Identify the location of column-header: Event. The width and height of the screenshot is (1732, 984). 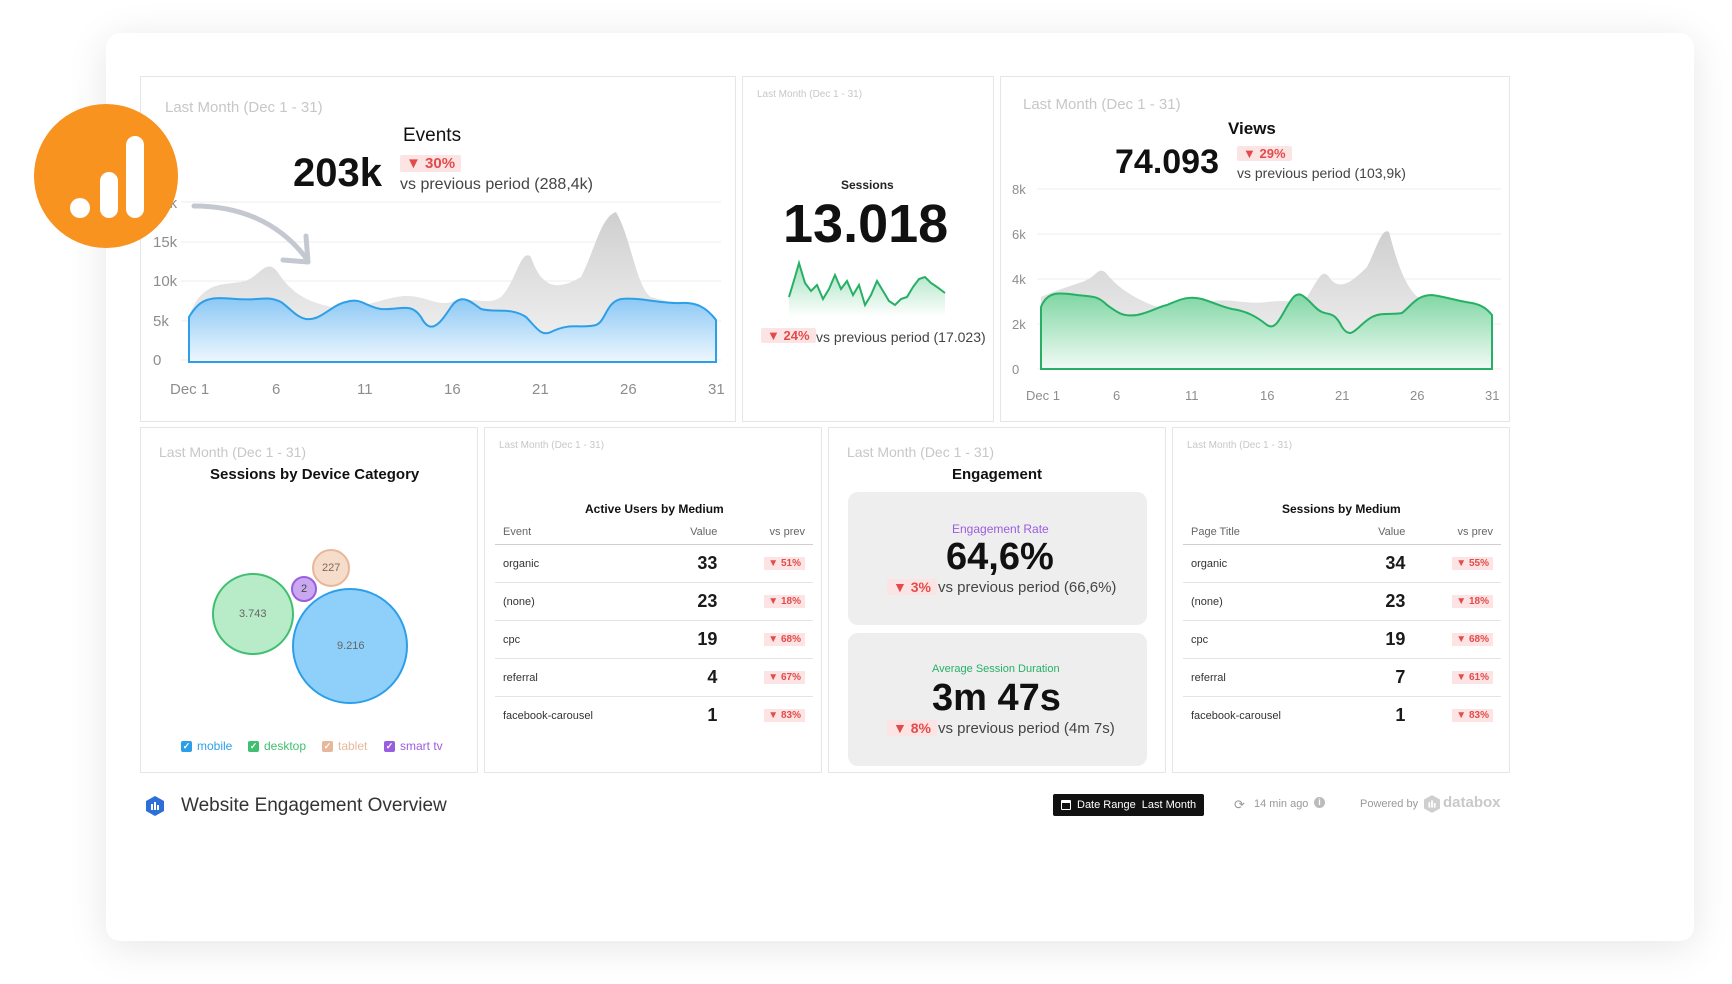
(577, 532).